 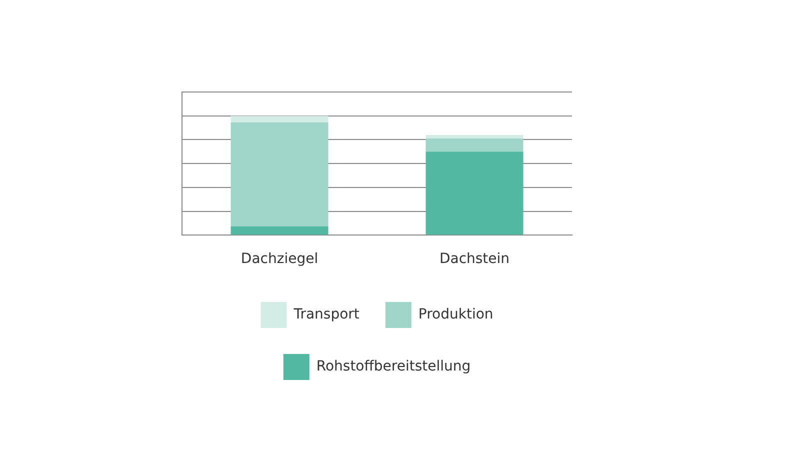 I want to click on legend-label: Transport, so click(x=326, y=314).